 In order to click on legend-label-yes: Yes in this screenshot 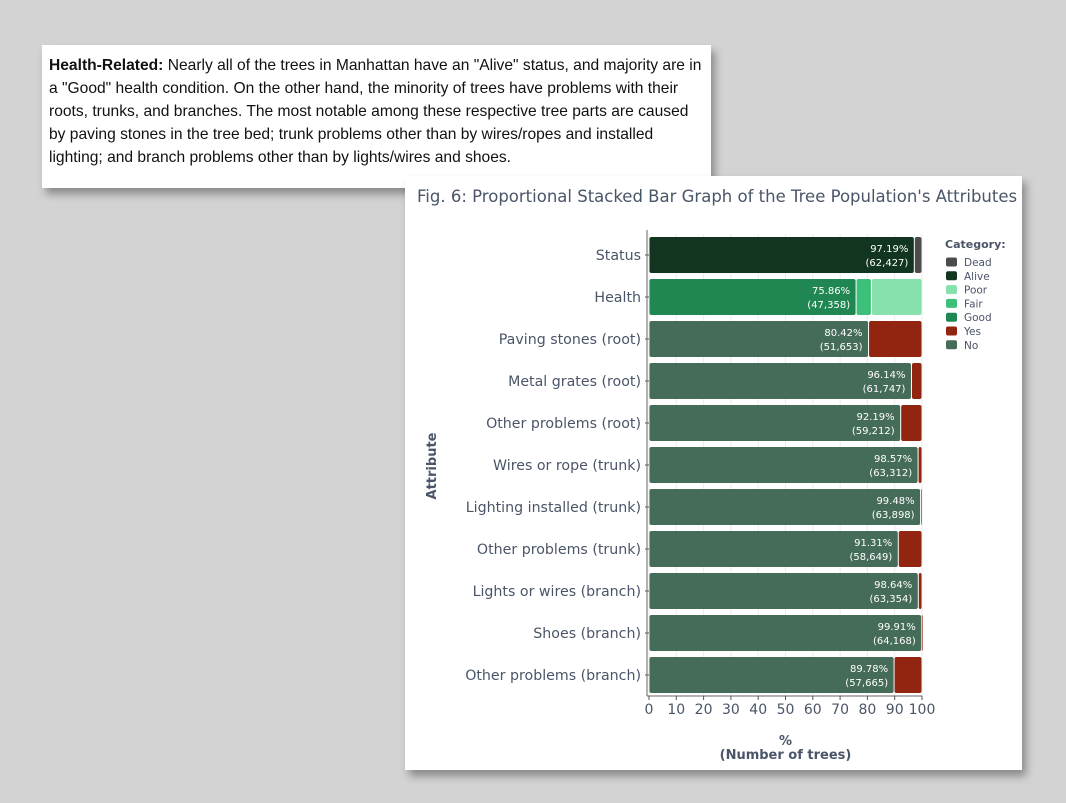, I will do `click(972, 332)`.